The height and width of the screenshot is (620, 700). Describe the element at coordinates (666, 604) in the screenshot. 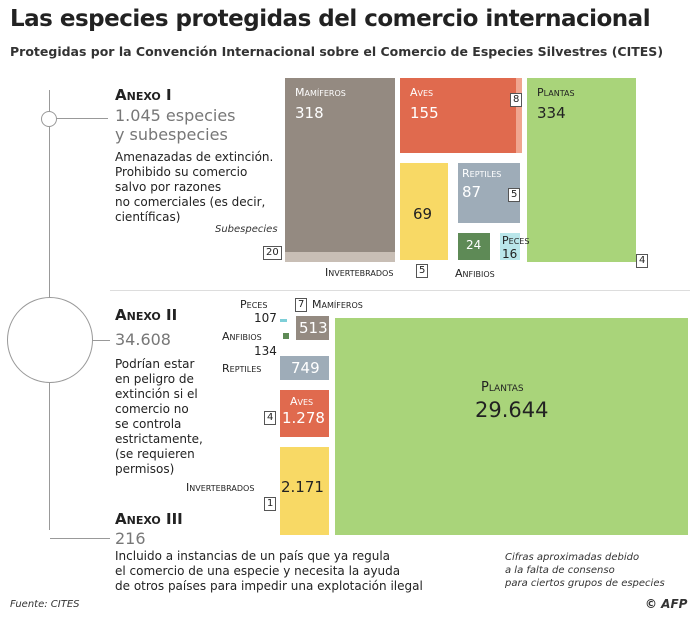

I see `afp-logo: © AFP` at that location.